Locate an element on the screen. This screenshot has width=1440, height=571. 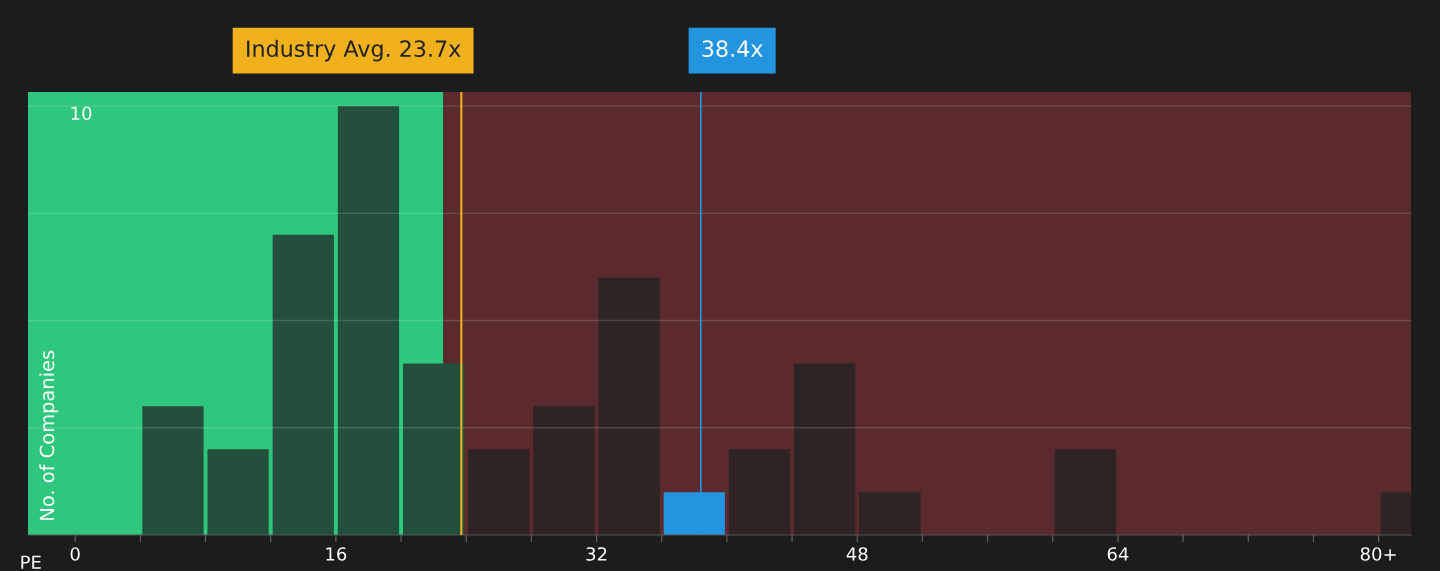
x-tick-label: 32 is located at coordinates (596, 554).